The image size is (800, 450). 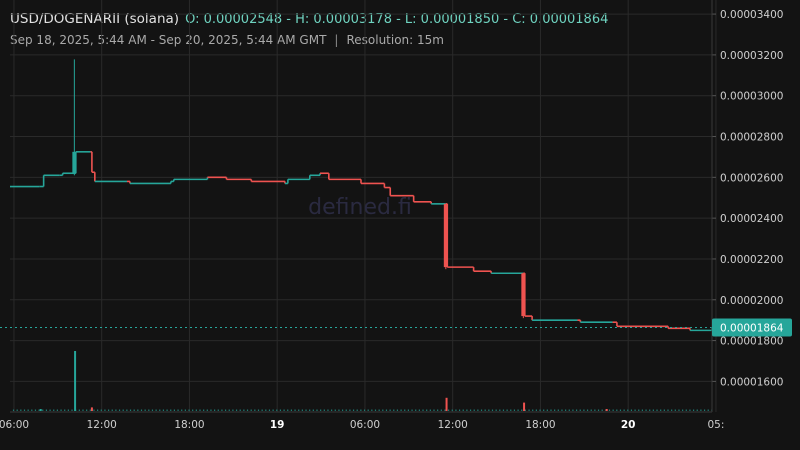 I want to click on volume-bar, so click(x=524, y=406).